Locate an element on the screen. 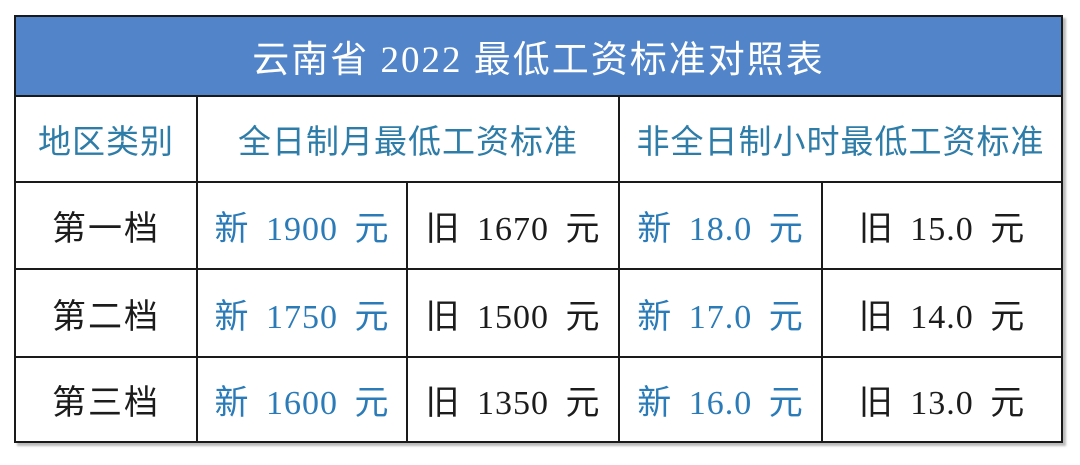 Image resolution: width=1080 pixels, height=465 pixels. header-region-category: 地区类别 is located at coordinates (107, 140).